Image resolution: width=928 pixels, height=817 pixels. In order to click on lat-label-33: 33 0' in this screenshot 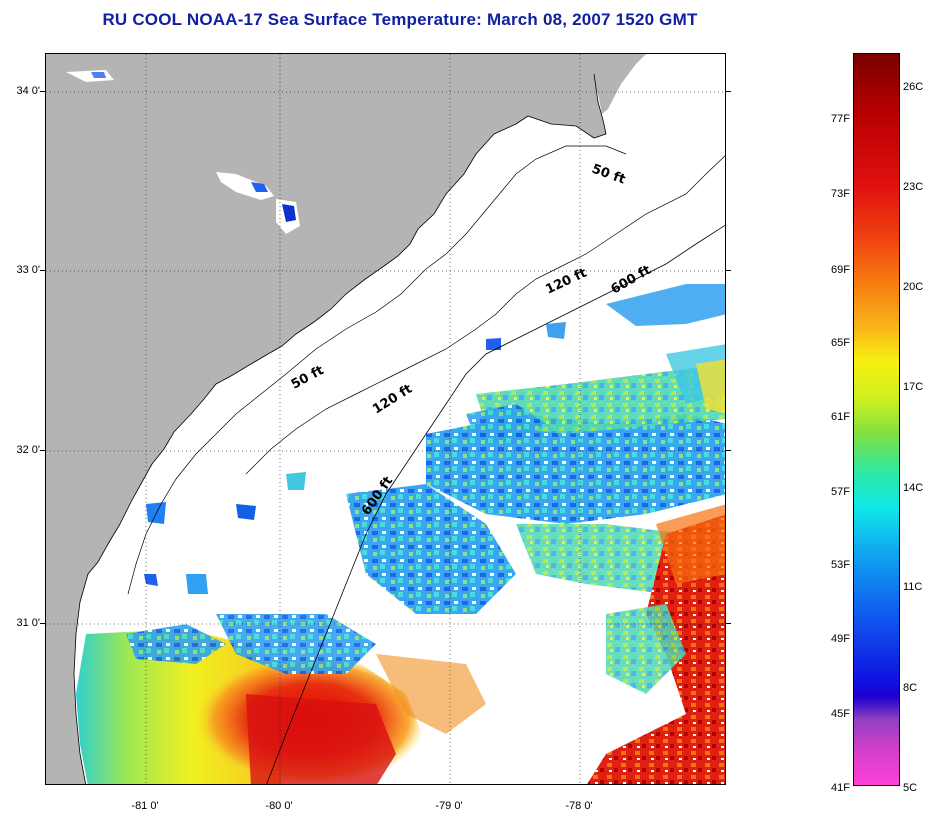, I will do `click(28, 270)`.